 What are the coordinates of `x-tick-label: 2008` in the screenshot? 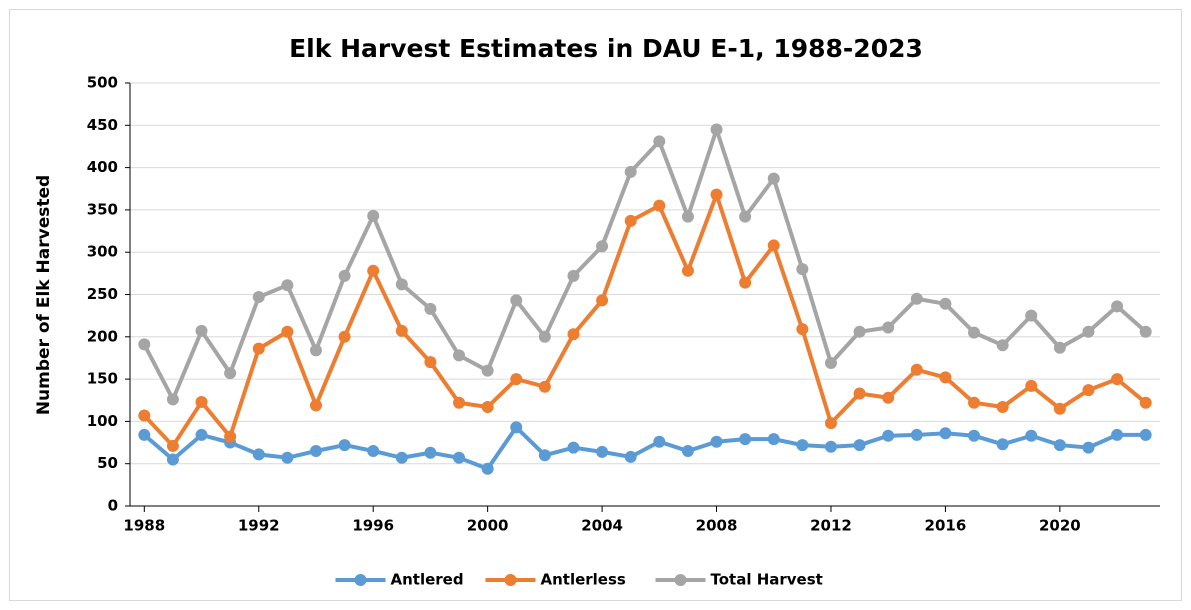 It's located at (717, 526).